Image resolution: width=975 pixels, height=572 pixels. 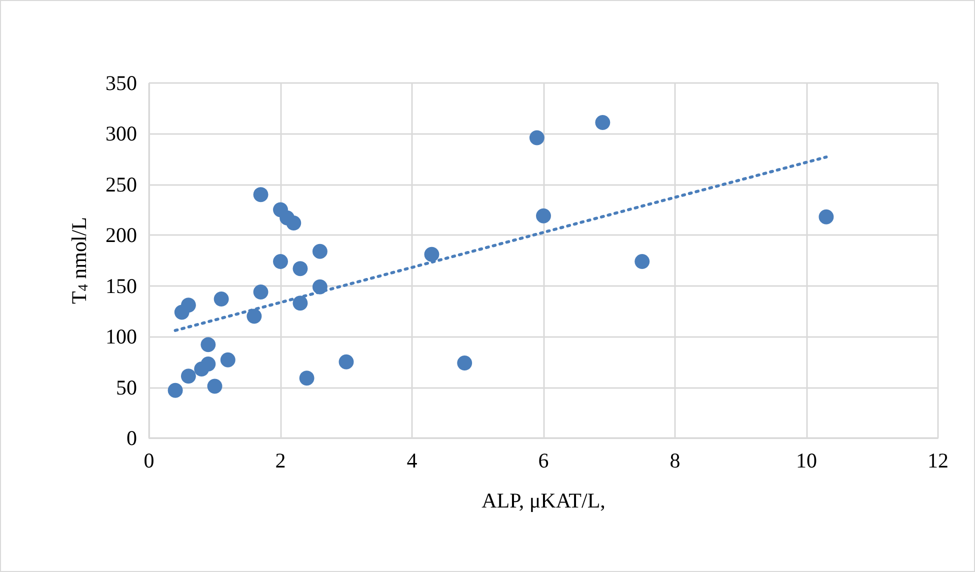 What do you see at coordinates (121, 286) in the screenshot?
I see `y-tick-label: 150` at bounding box center [121, 286].